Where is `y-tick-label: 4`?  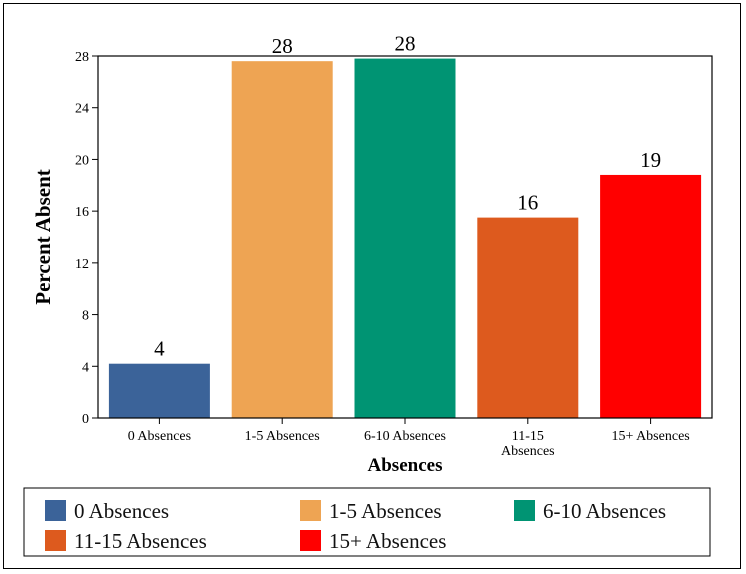
y-tick-label: 4 is located at coordinates (85, 367).